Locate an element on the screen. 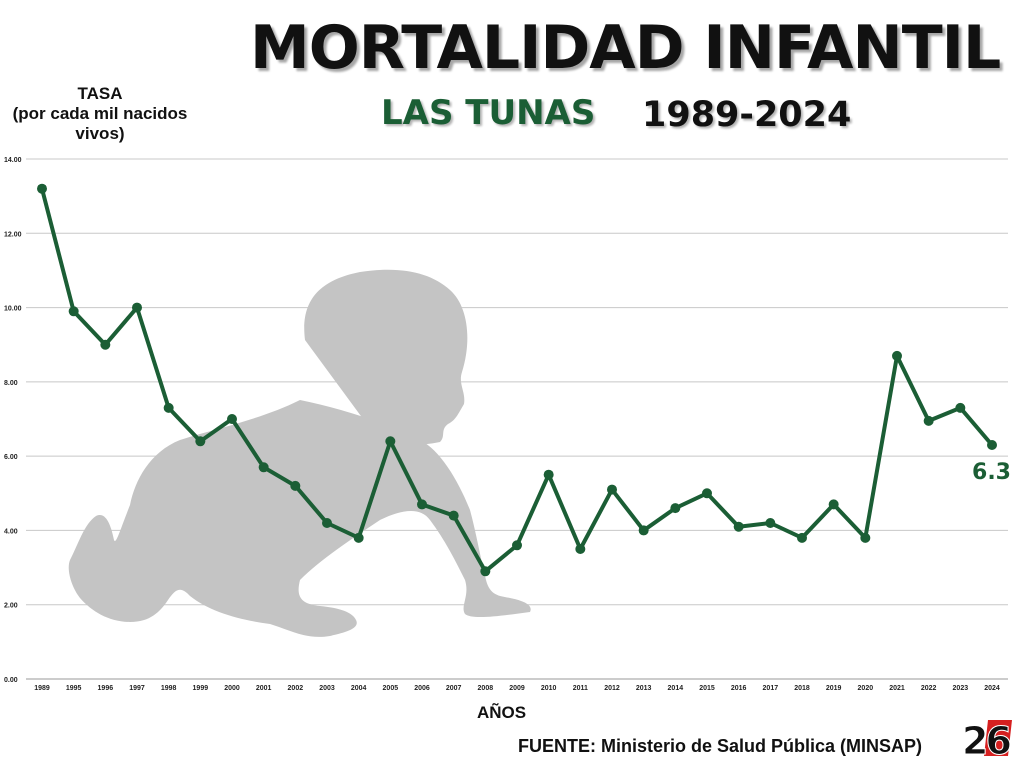  x-tick-label: 2023 is located at coordinates (961, 688).